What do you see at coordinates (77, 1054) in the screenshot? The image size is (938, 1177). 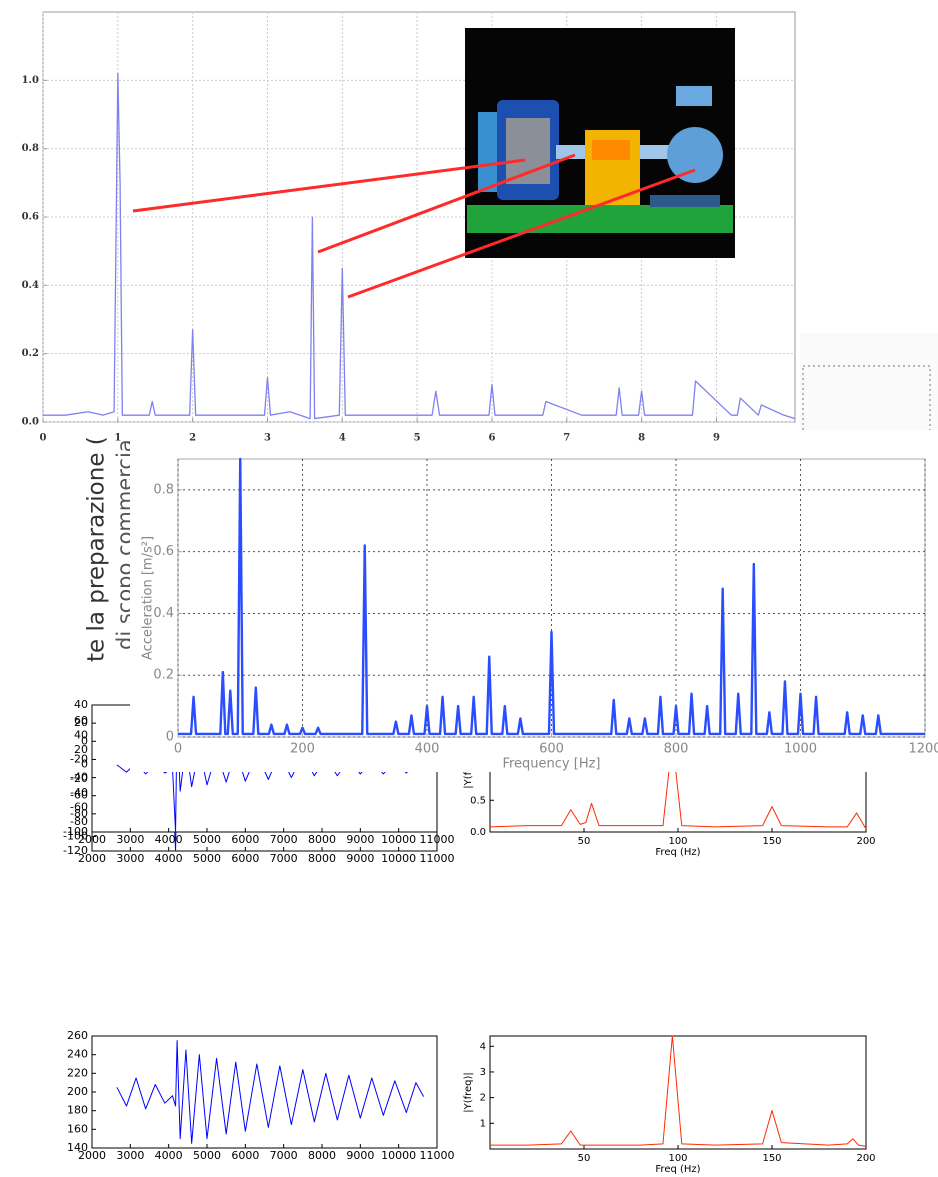 I see `y-tick-label: 240` at bounding box center [77, 1054].